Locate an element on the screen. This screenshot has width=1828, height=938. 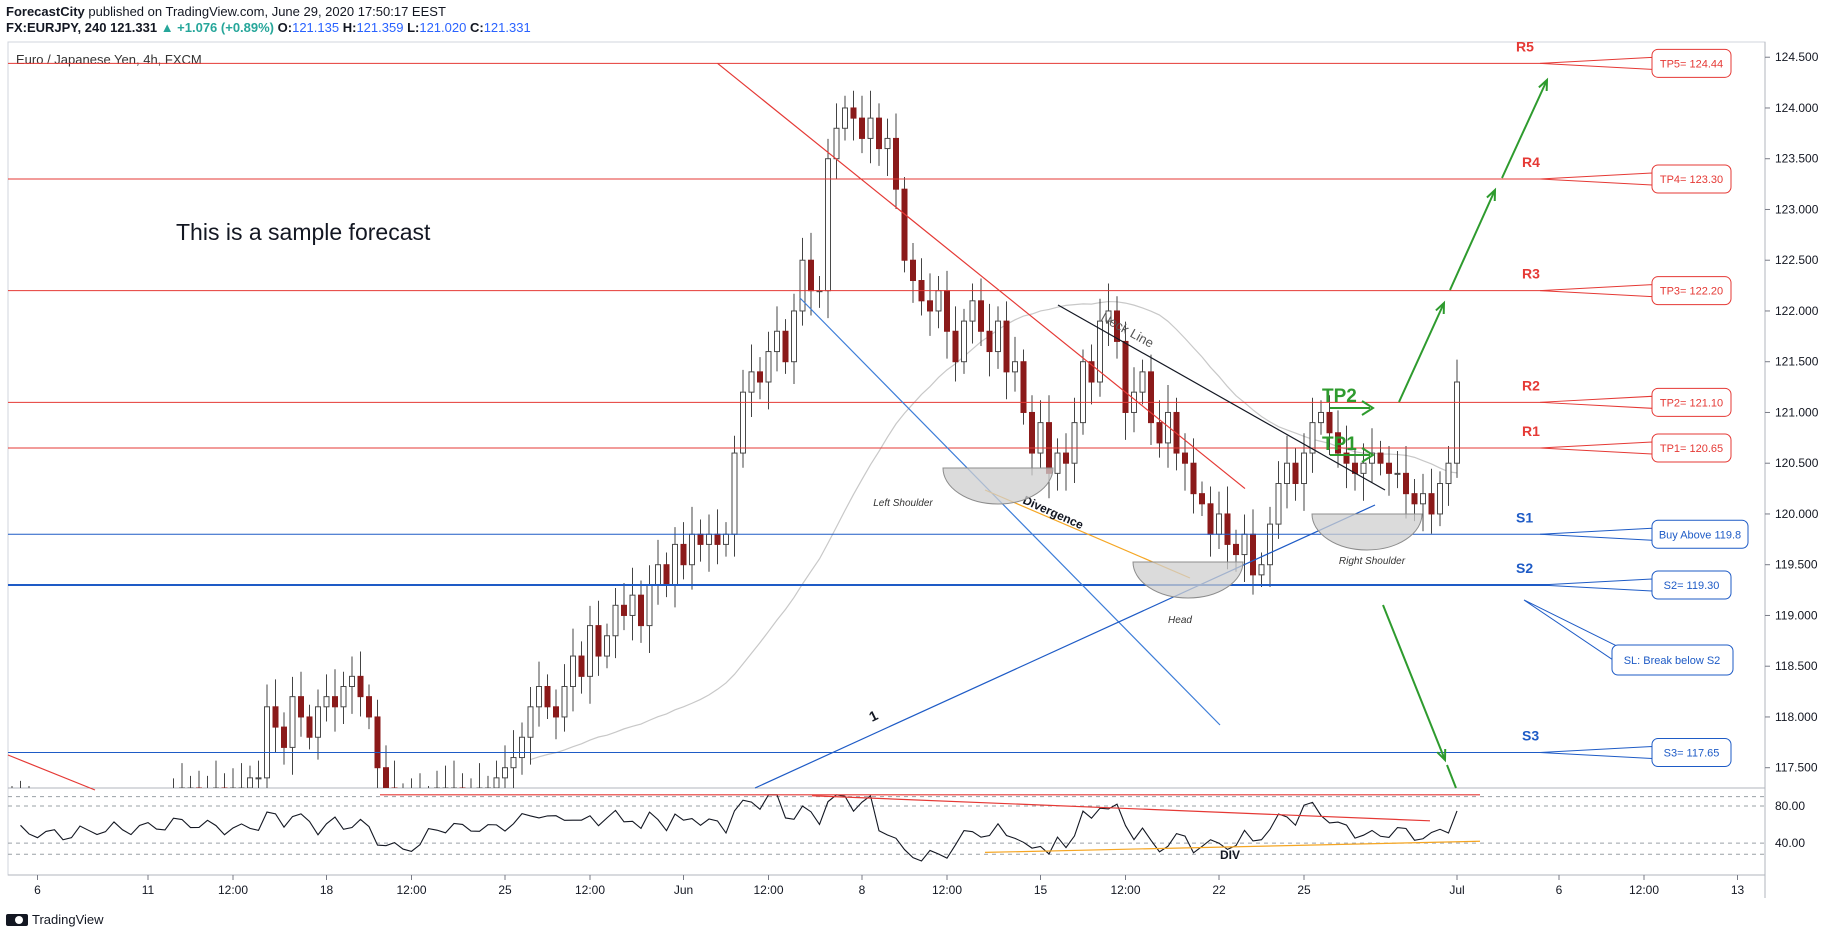
brand-name: TradingView is located at coordinates (68, 919).